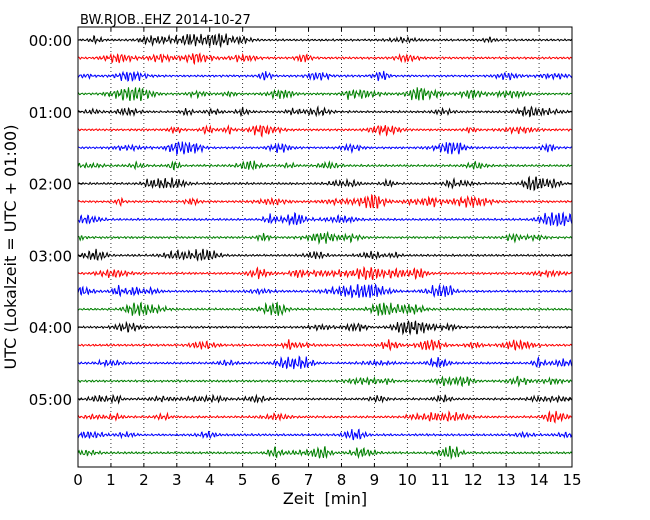  What do you see at coordinates (50, 185) in the screenshot?
I see `y-tick-label: 02:00` at bounding box center [50, 185].